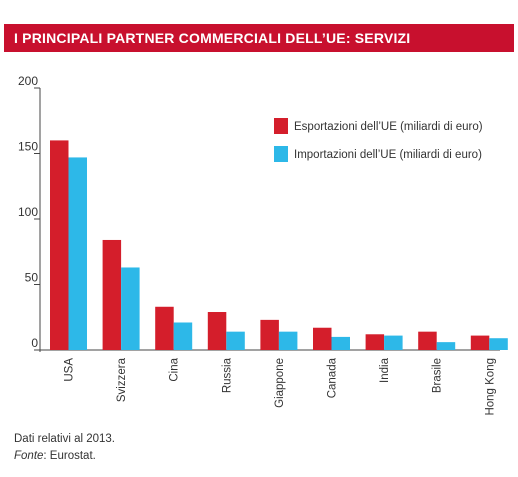 This screenshot has width=518, height=477. What do you see at coordinates (34, 343) in the screenshot?
I see `y-tick-label: 0` at bounding box center [34, 343].